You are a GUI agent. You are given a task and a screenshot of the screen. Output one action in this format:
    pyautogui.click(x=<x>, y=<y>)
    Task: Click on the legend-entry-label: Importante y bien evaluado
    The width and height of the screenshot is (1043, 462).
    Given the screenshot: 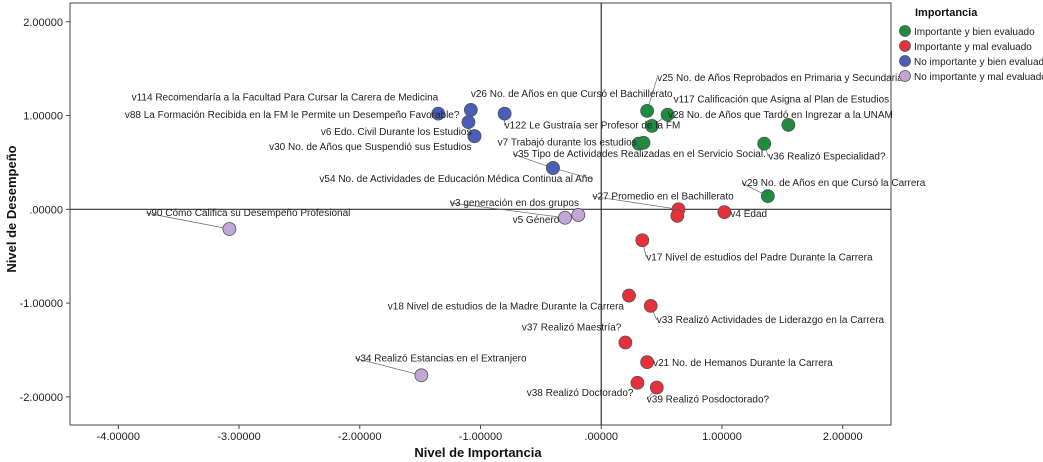 What is the action you would take?
    pyautogui.click(x=974, y=32)
    